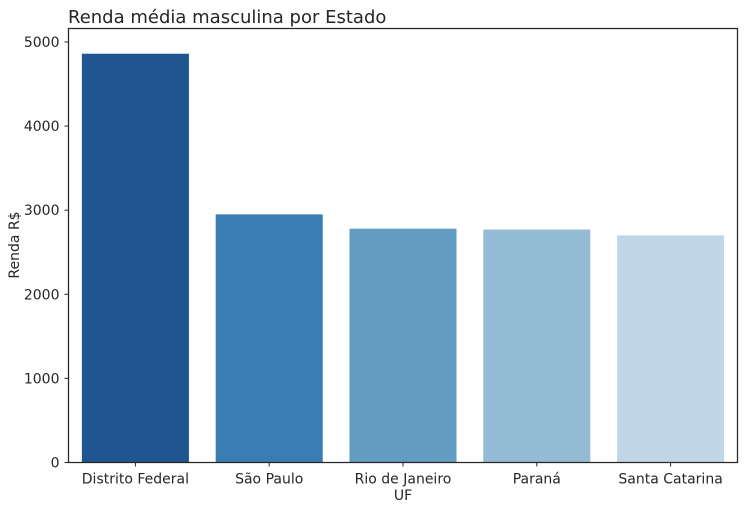 The height and width of the screenshot is (511, 745). Describe the element at coordinates (42, 379) in the screenshot. I see `y-tick-label-1: 1000` at that location.